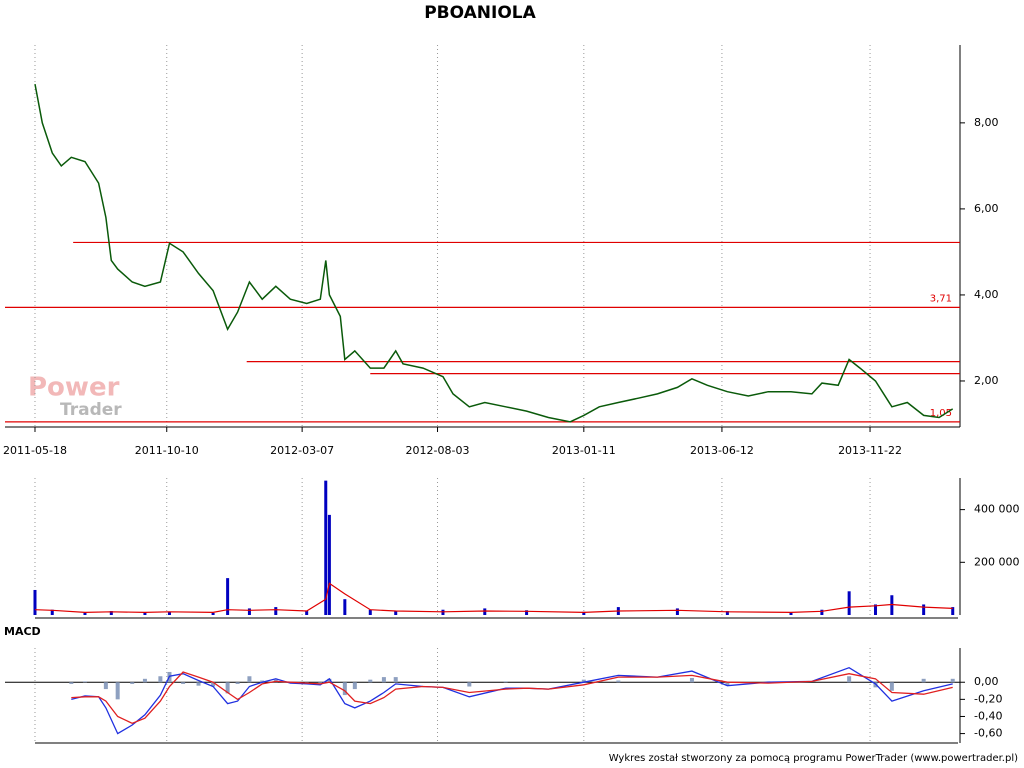  What do you see at coordinates (988, 715) in the screenshot?
I see `y-tick-label: -0,40` at bounding box center [988, 715].